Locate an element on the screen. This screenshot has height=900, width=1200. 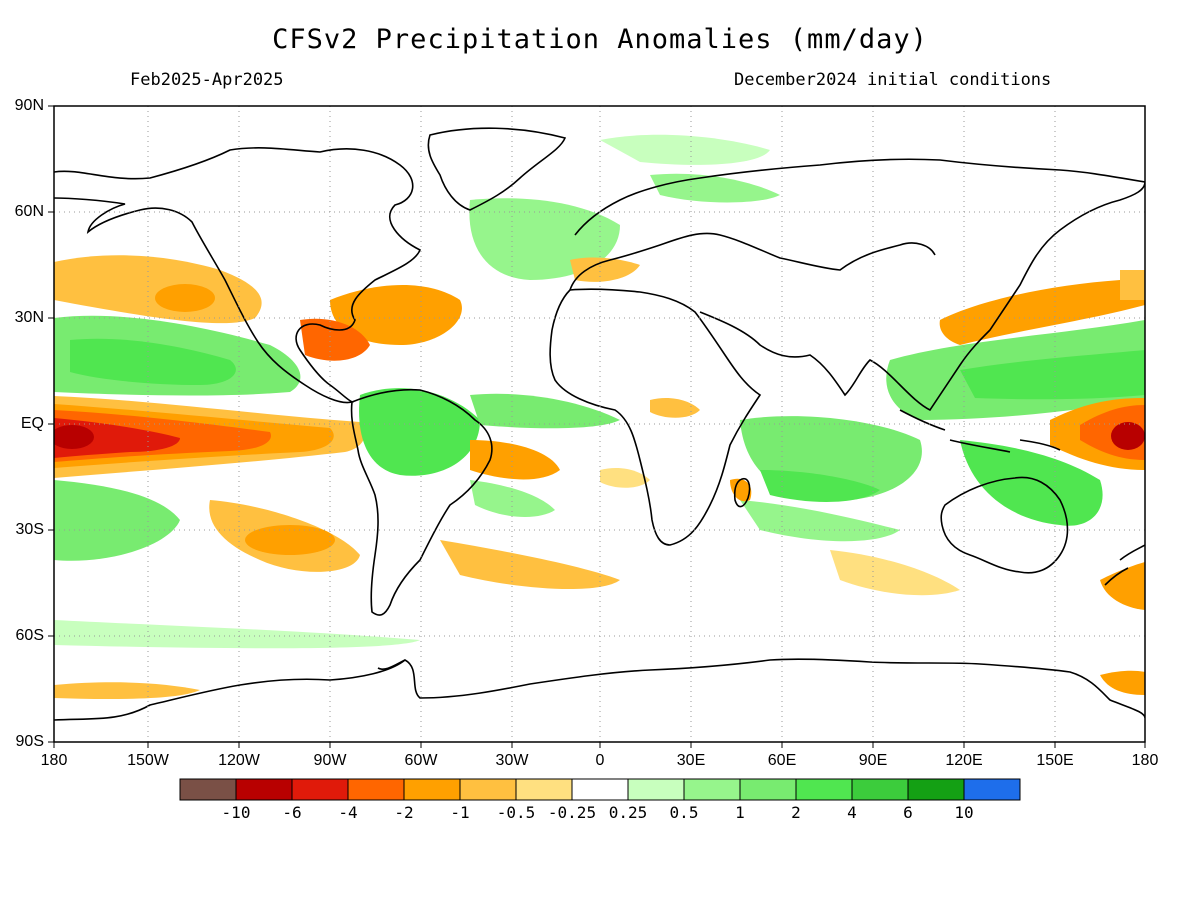
lat-label: EQ is located at coordinates (32, 423).